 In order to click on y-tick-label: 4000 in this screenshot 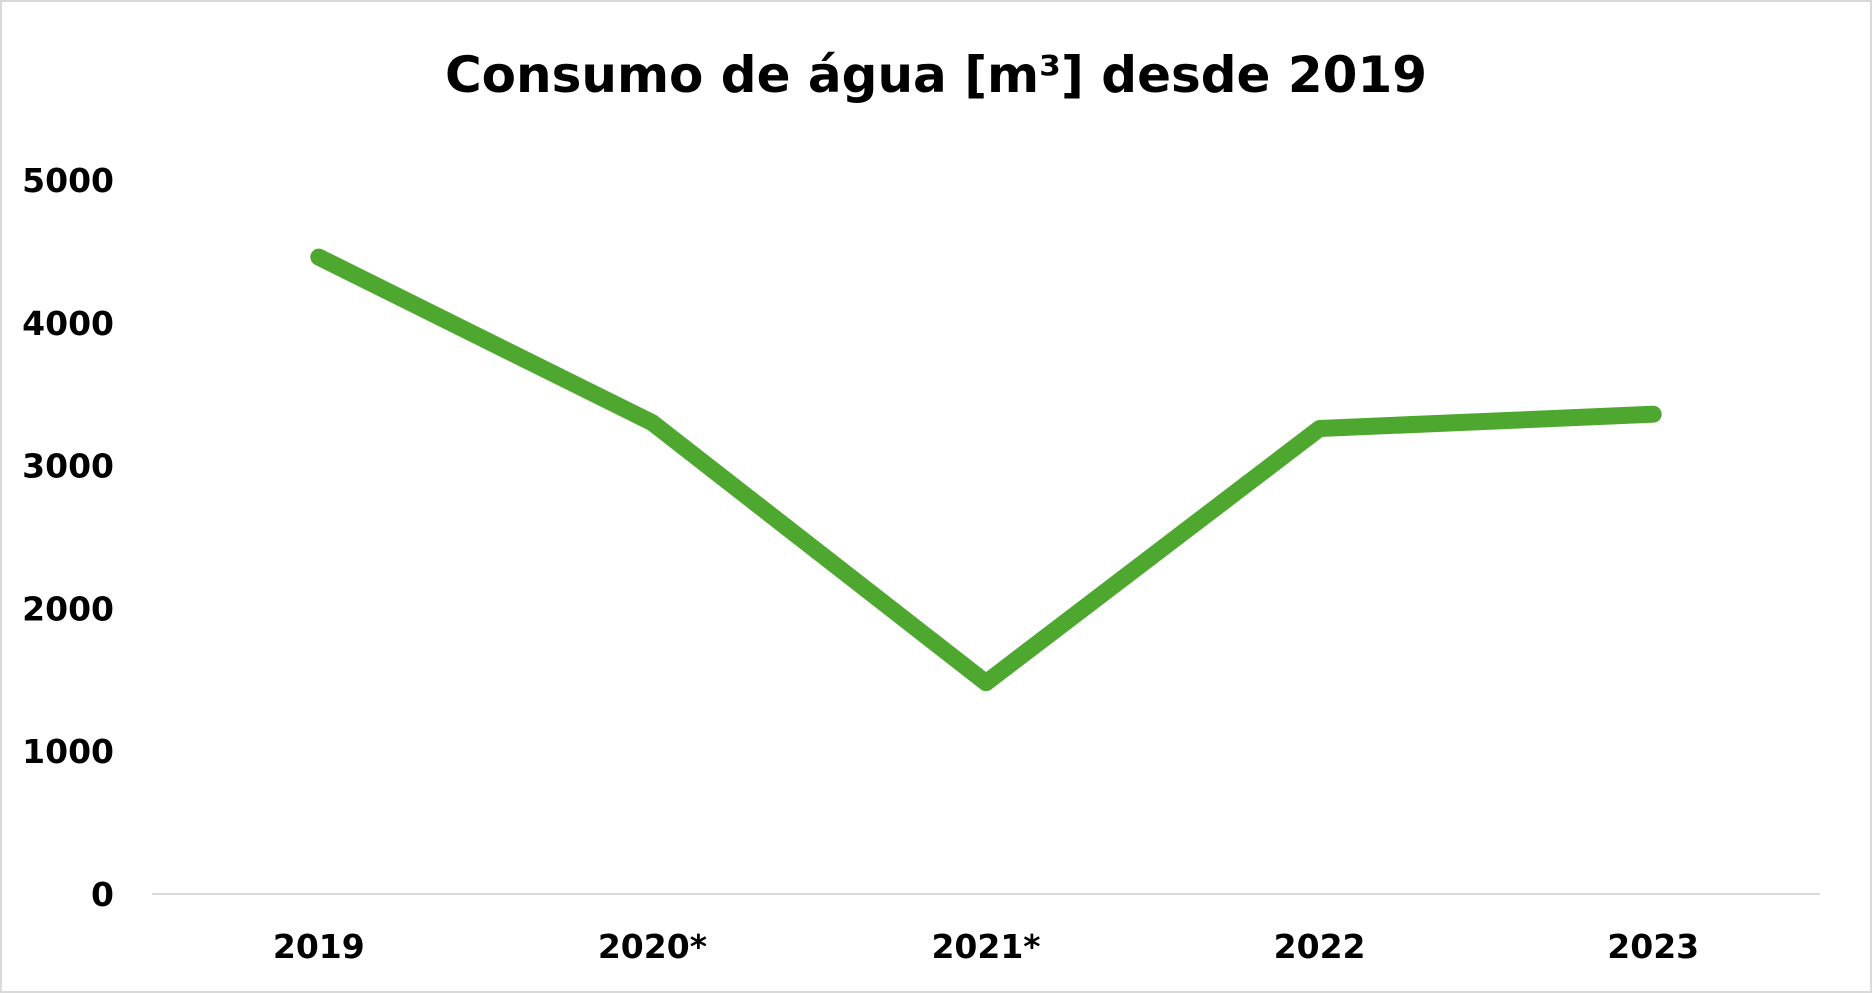, I will do `click(68, 323)`.